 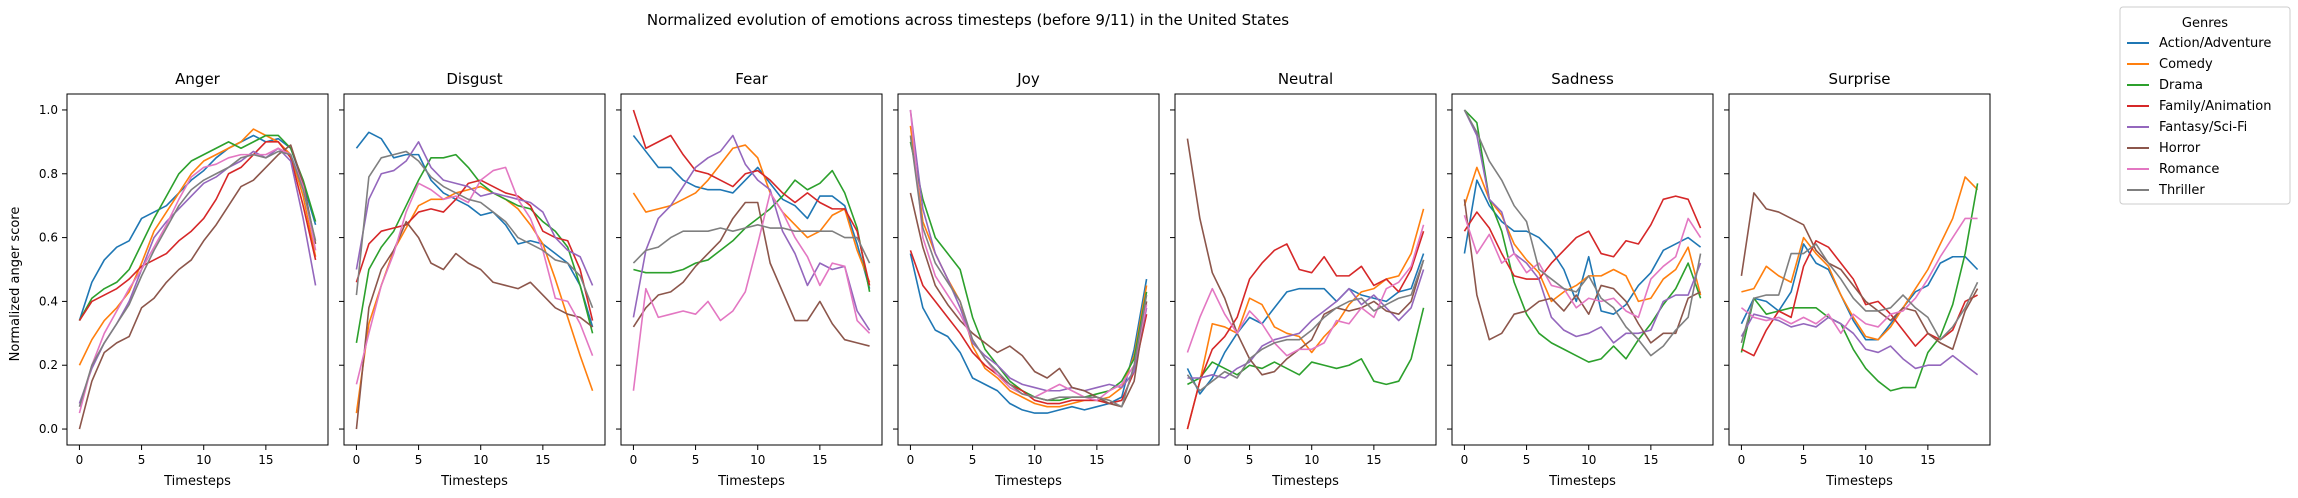 I want to click on y-tick-label: 0.6, so click(x=48, y=238).